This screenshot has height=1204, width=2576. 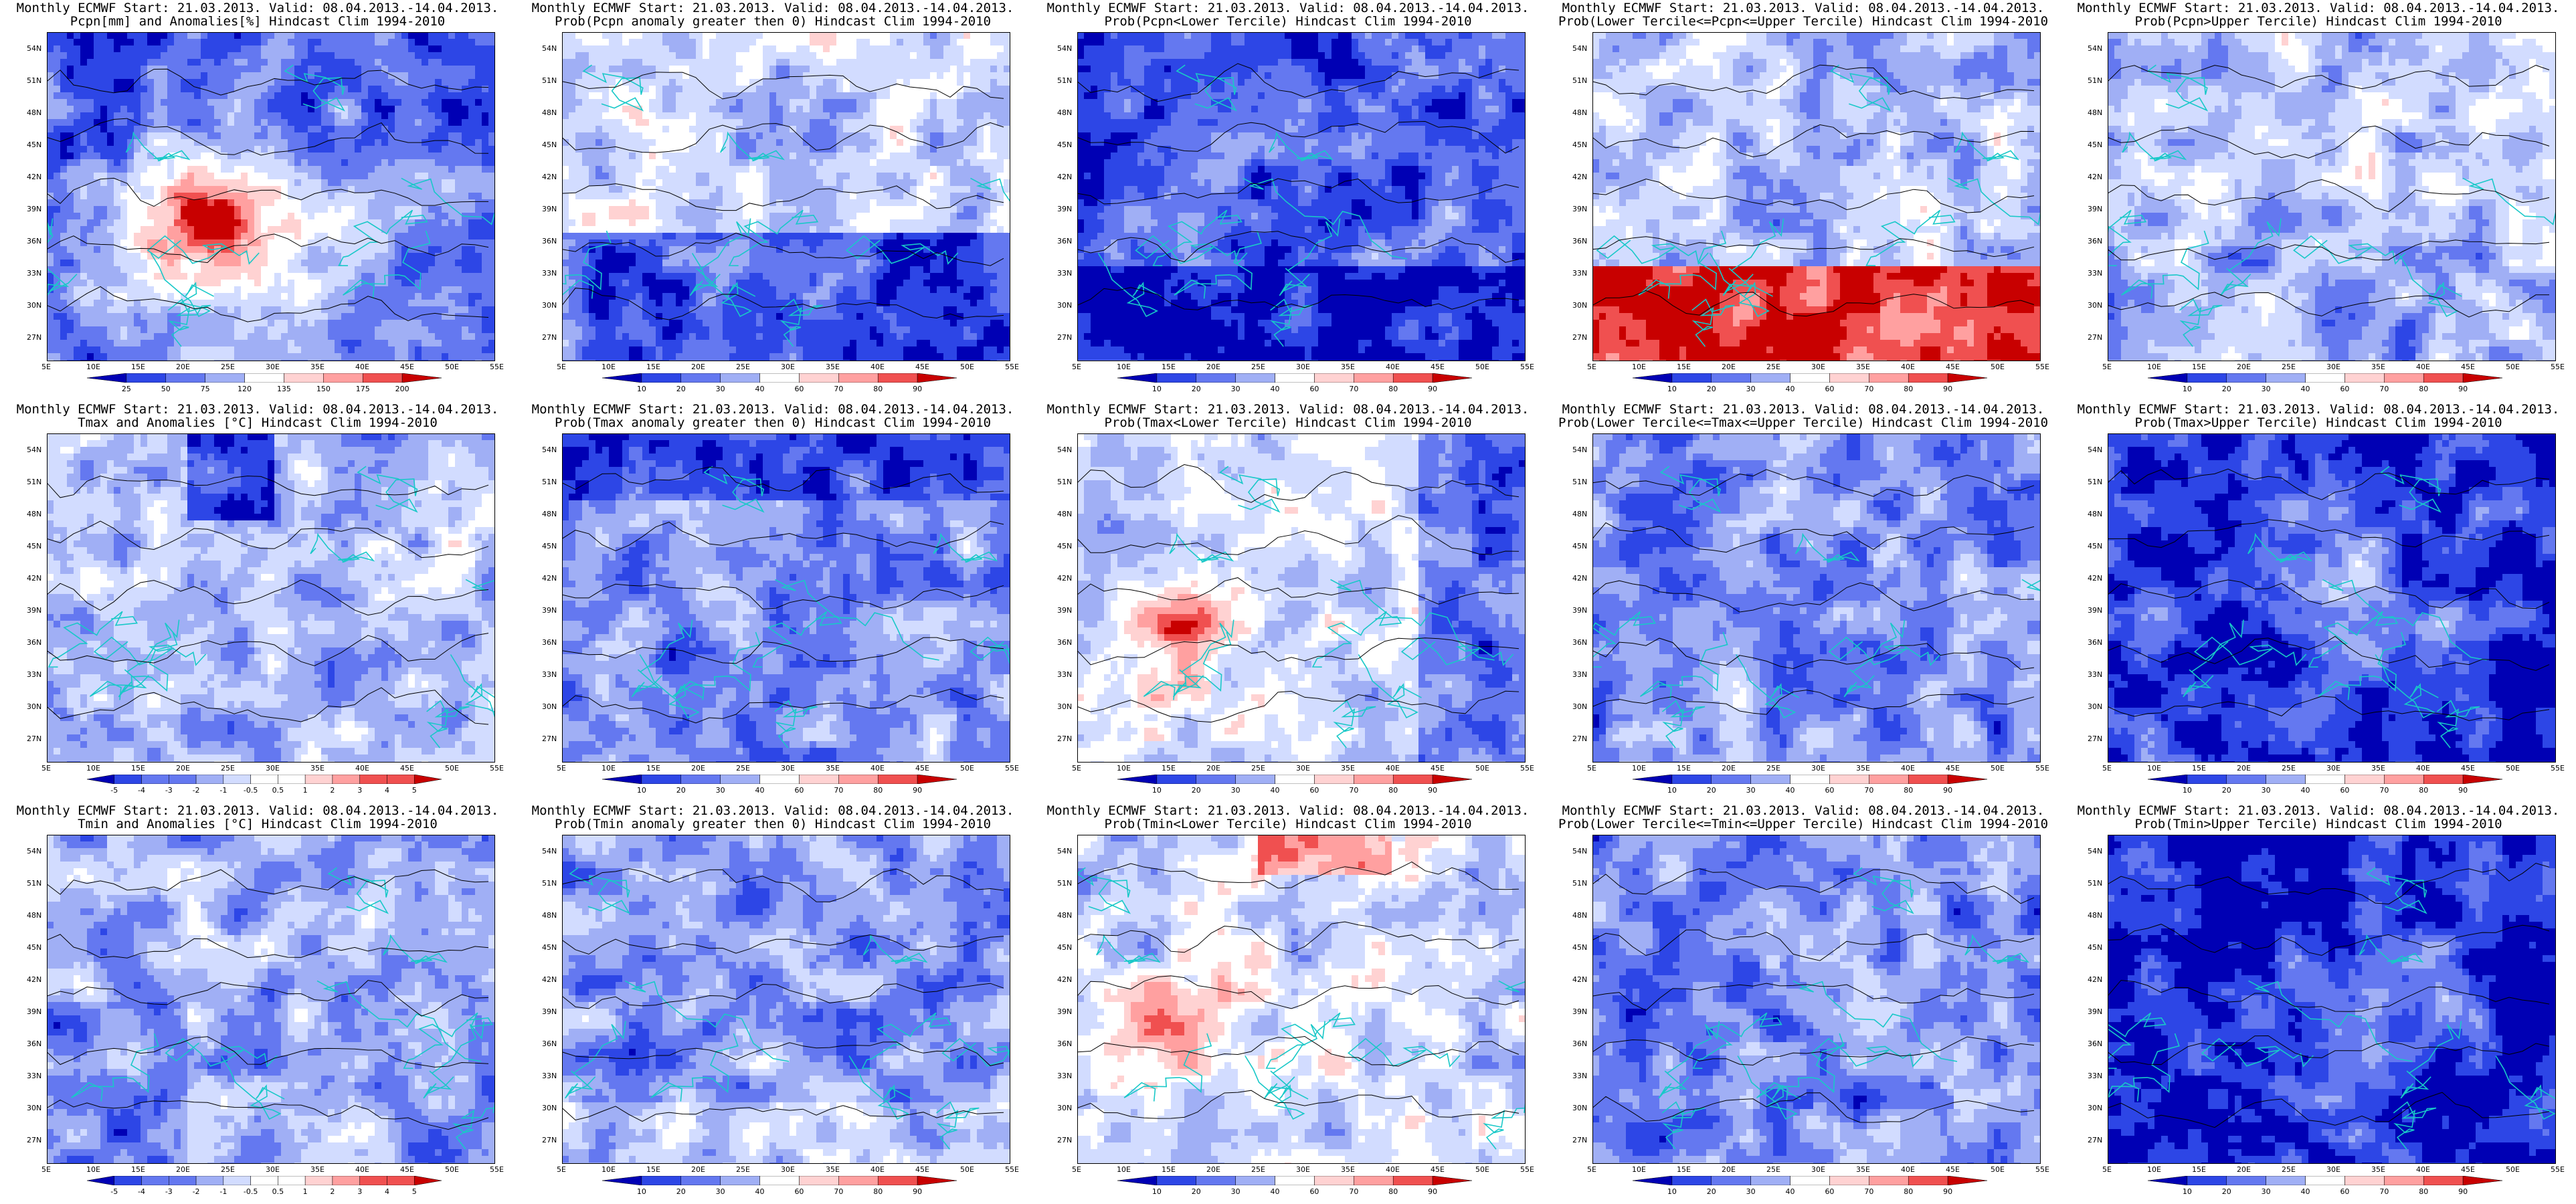 I want to click on colorbar, so click(x=1810, y=1180).